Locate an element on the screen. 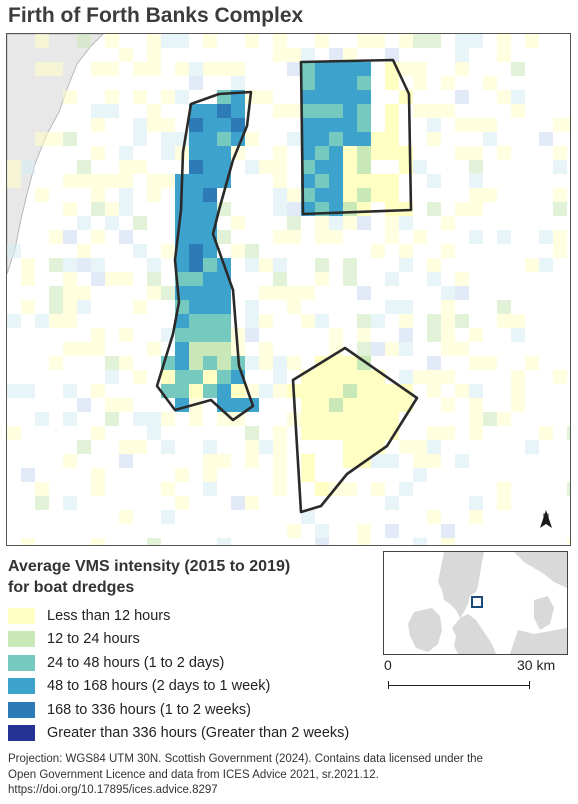 This screenshot has width=578, height=804. inset-locator-map is located at coordinates (475, 603).